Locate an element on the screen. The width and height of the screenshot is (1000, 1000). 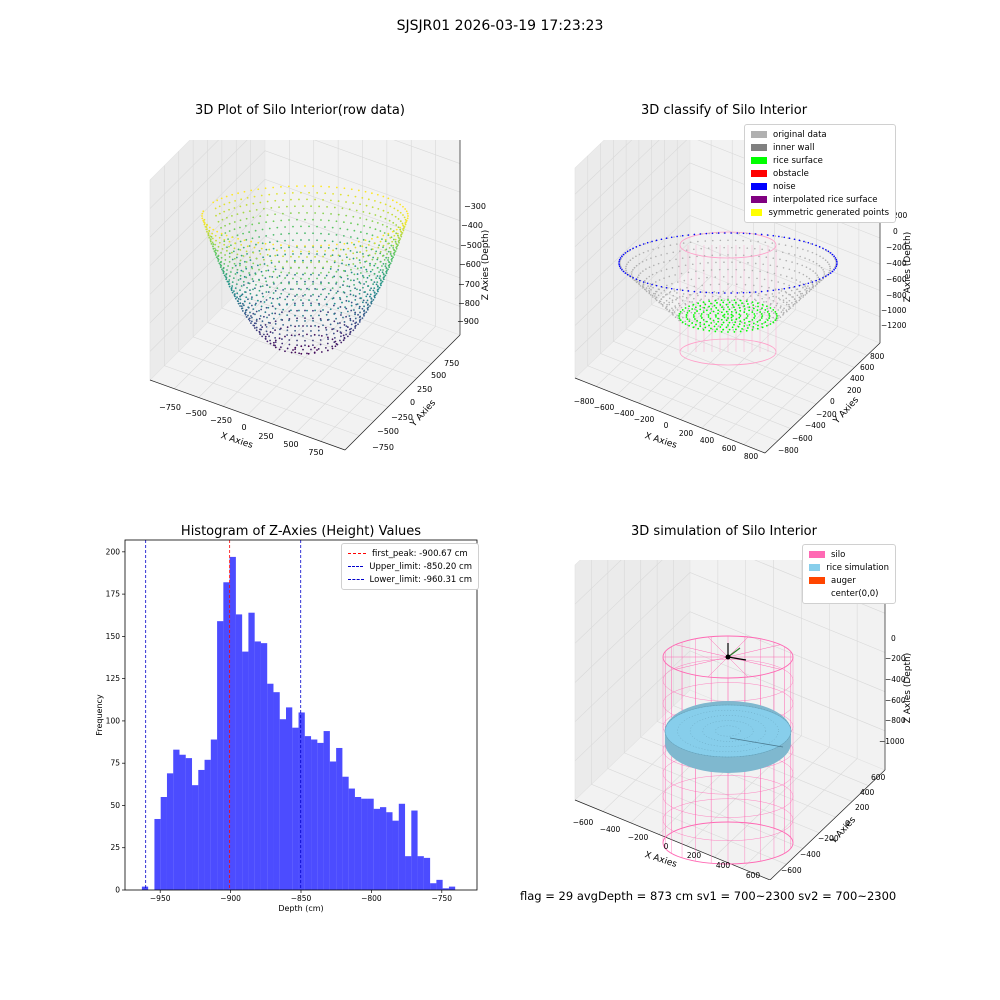
sim-x-tick: −400 is located at coordinates (610, 829).